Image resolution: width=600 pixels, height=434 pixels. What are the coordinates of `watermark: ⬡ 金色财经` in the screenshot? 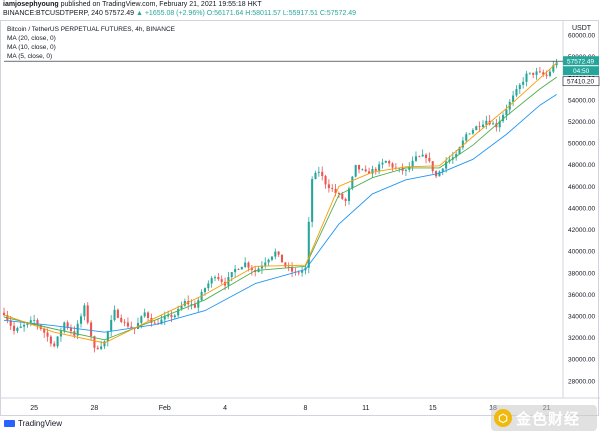 It's located at (544, 418).